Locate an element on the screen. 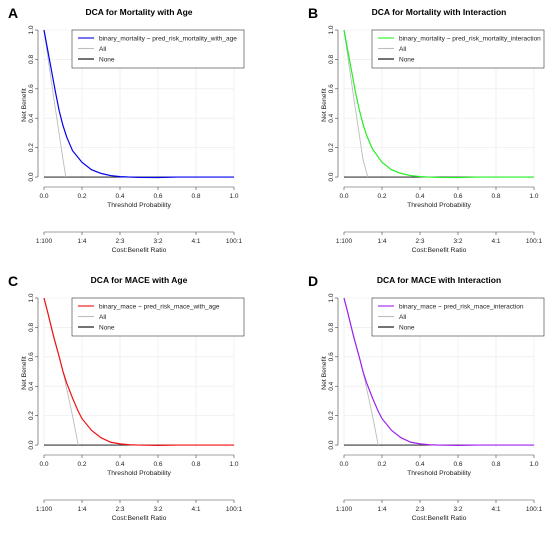 This screenshot has height=535, width=550. chart-title: DCA for MACE with Age is located at coordinates (139, 280).